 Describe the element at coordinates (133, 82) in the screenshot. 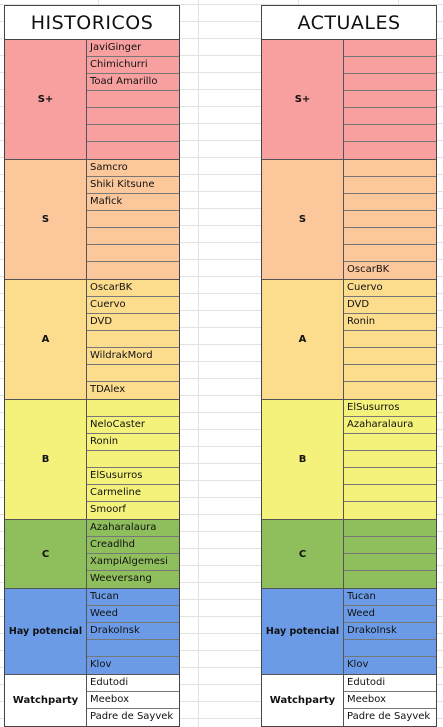

I see `tier-cell: Toad Amarillo` at that location.